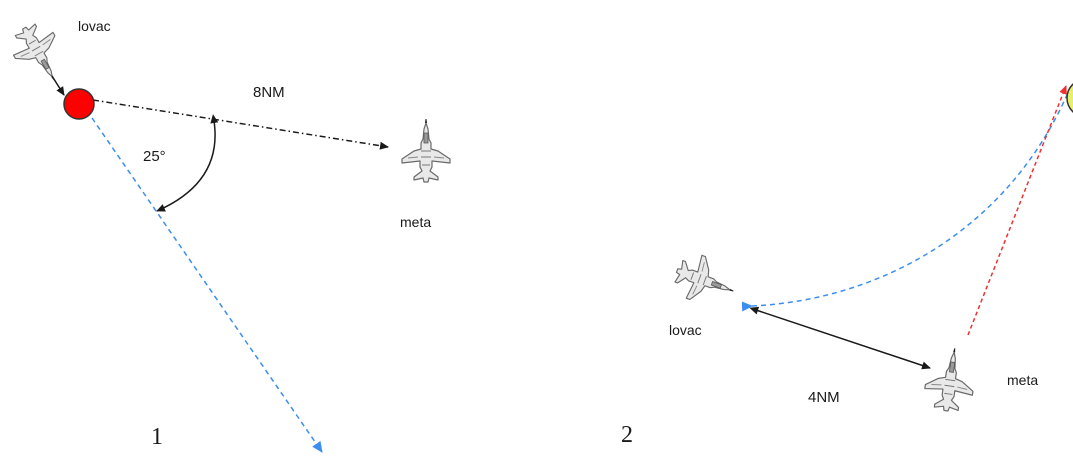 The height and width of the screenshot is (463, 1073). I want to click on hunter-heading-arrow, so click(58, 85).